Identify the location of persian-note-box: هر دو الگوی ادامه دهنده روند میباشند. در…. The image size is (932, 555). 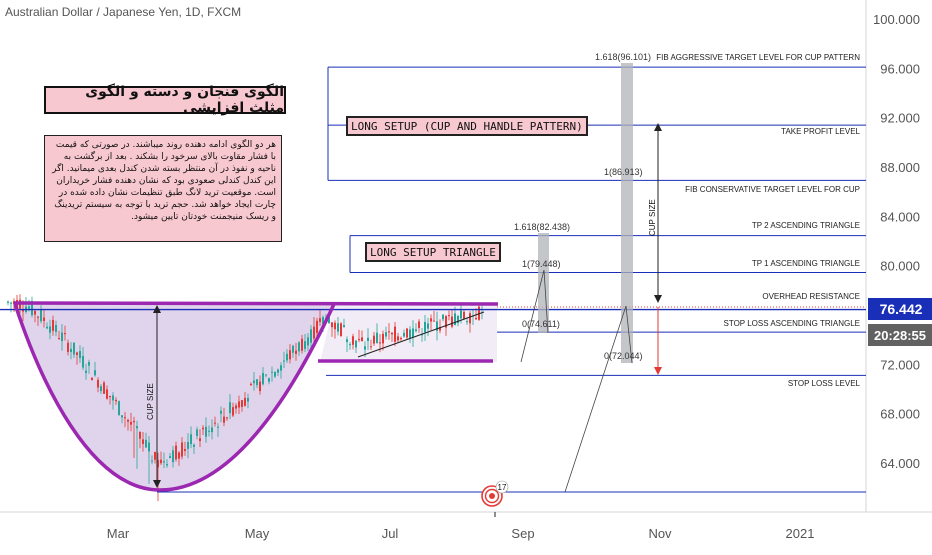
(163, 188).